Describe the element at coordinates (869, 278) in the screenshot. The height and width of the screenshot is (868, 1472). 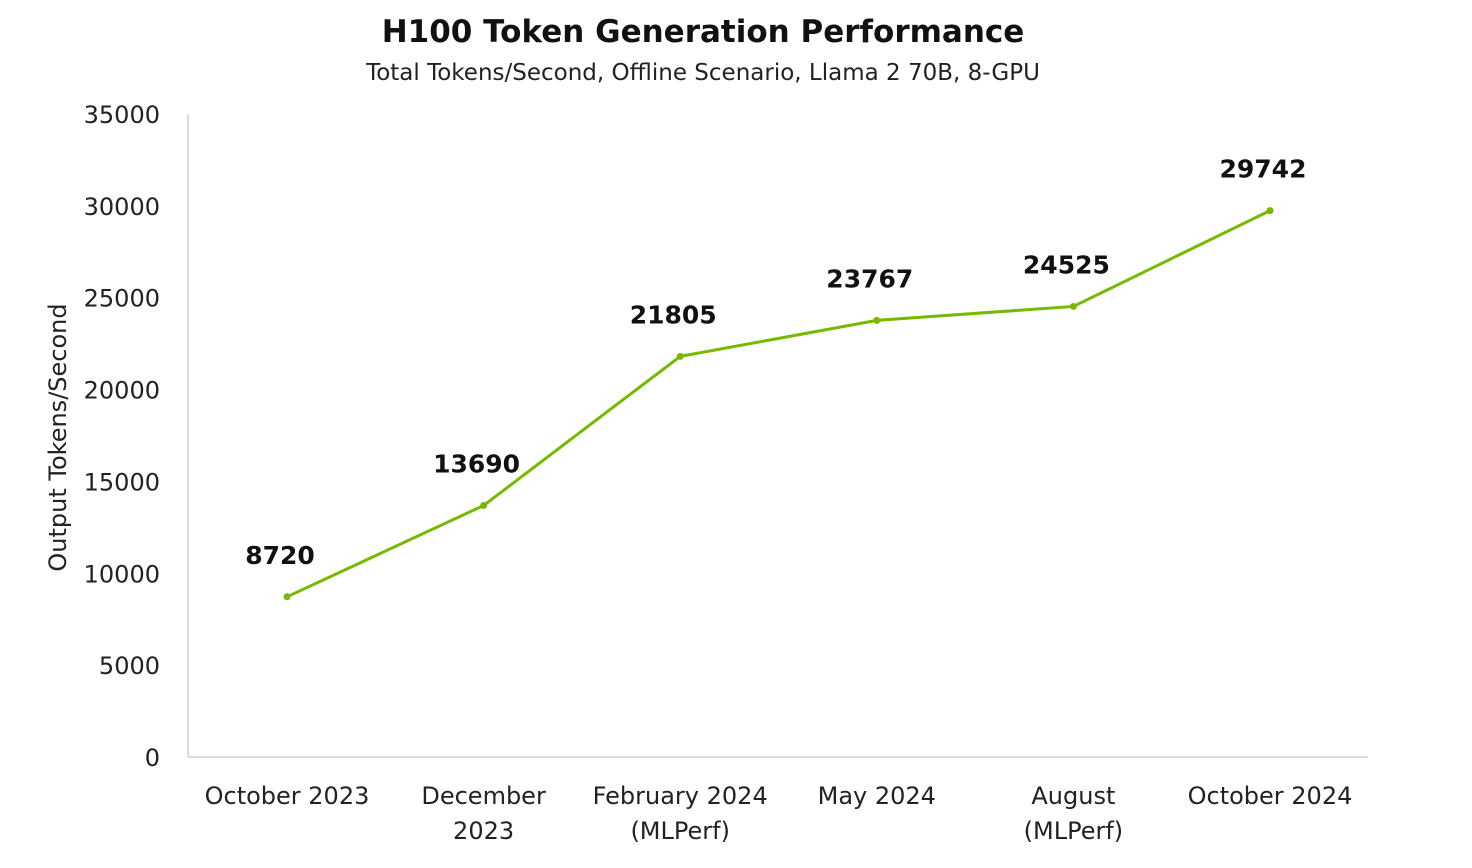
I see `data-label: 23767` at that location.